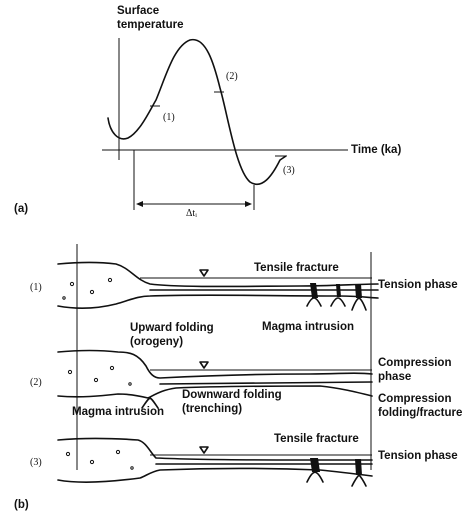  What do you see at coordinates (376, 150) in the screenshot?
I see `x-axis-label: Time (ka)` at bounding box center [376, 150].